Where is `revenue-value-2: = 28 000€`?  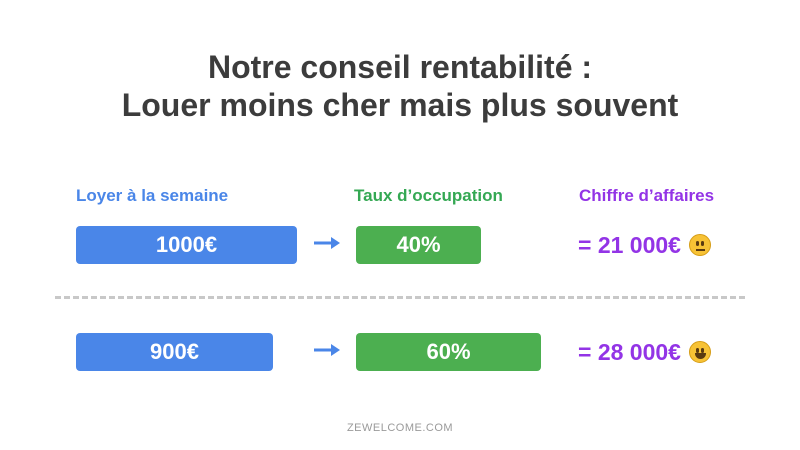
revenue-value-2: = 28 000€ is located at coordinates (629, 351).